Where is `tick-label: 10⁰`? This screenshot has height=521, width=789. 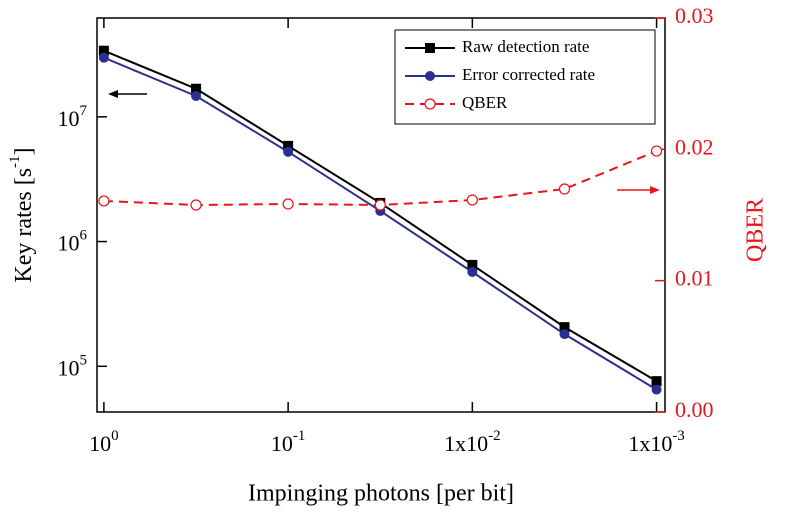
tick-label: 10⁰ is located at coordinates (104, 442).